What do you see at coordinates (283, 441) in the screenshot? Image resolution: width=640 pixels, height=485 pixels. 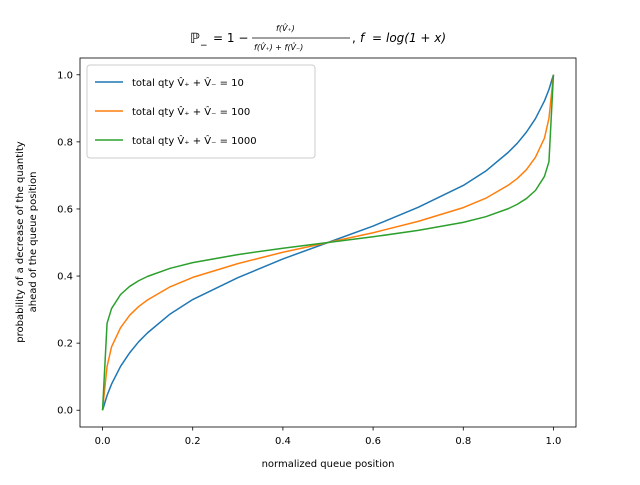 I see `x-tick-label: 0.4` at bounding box center [283, 441].